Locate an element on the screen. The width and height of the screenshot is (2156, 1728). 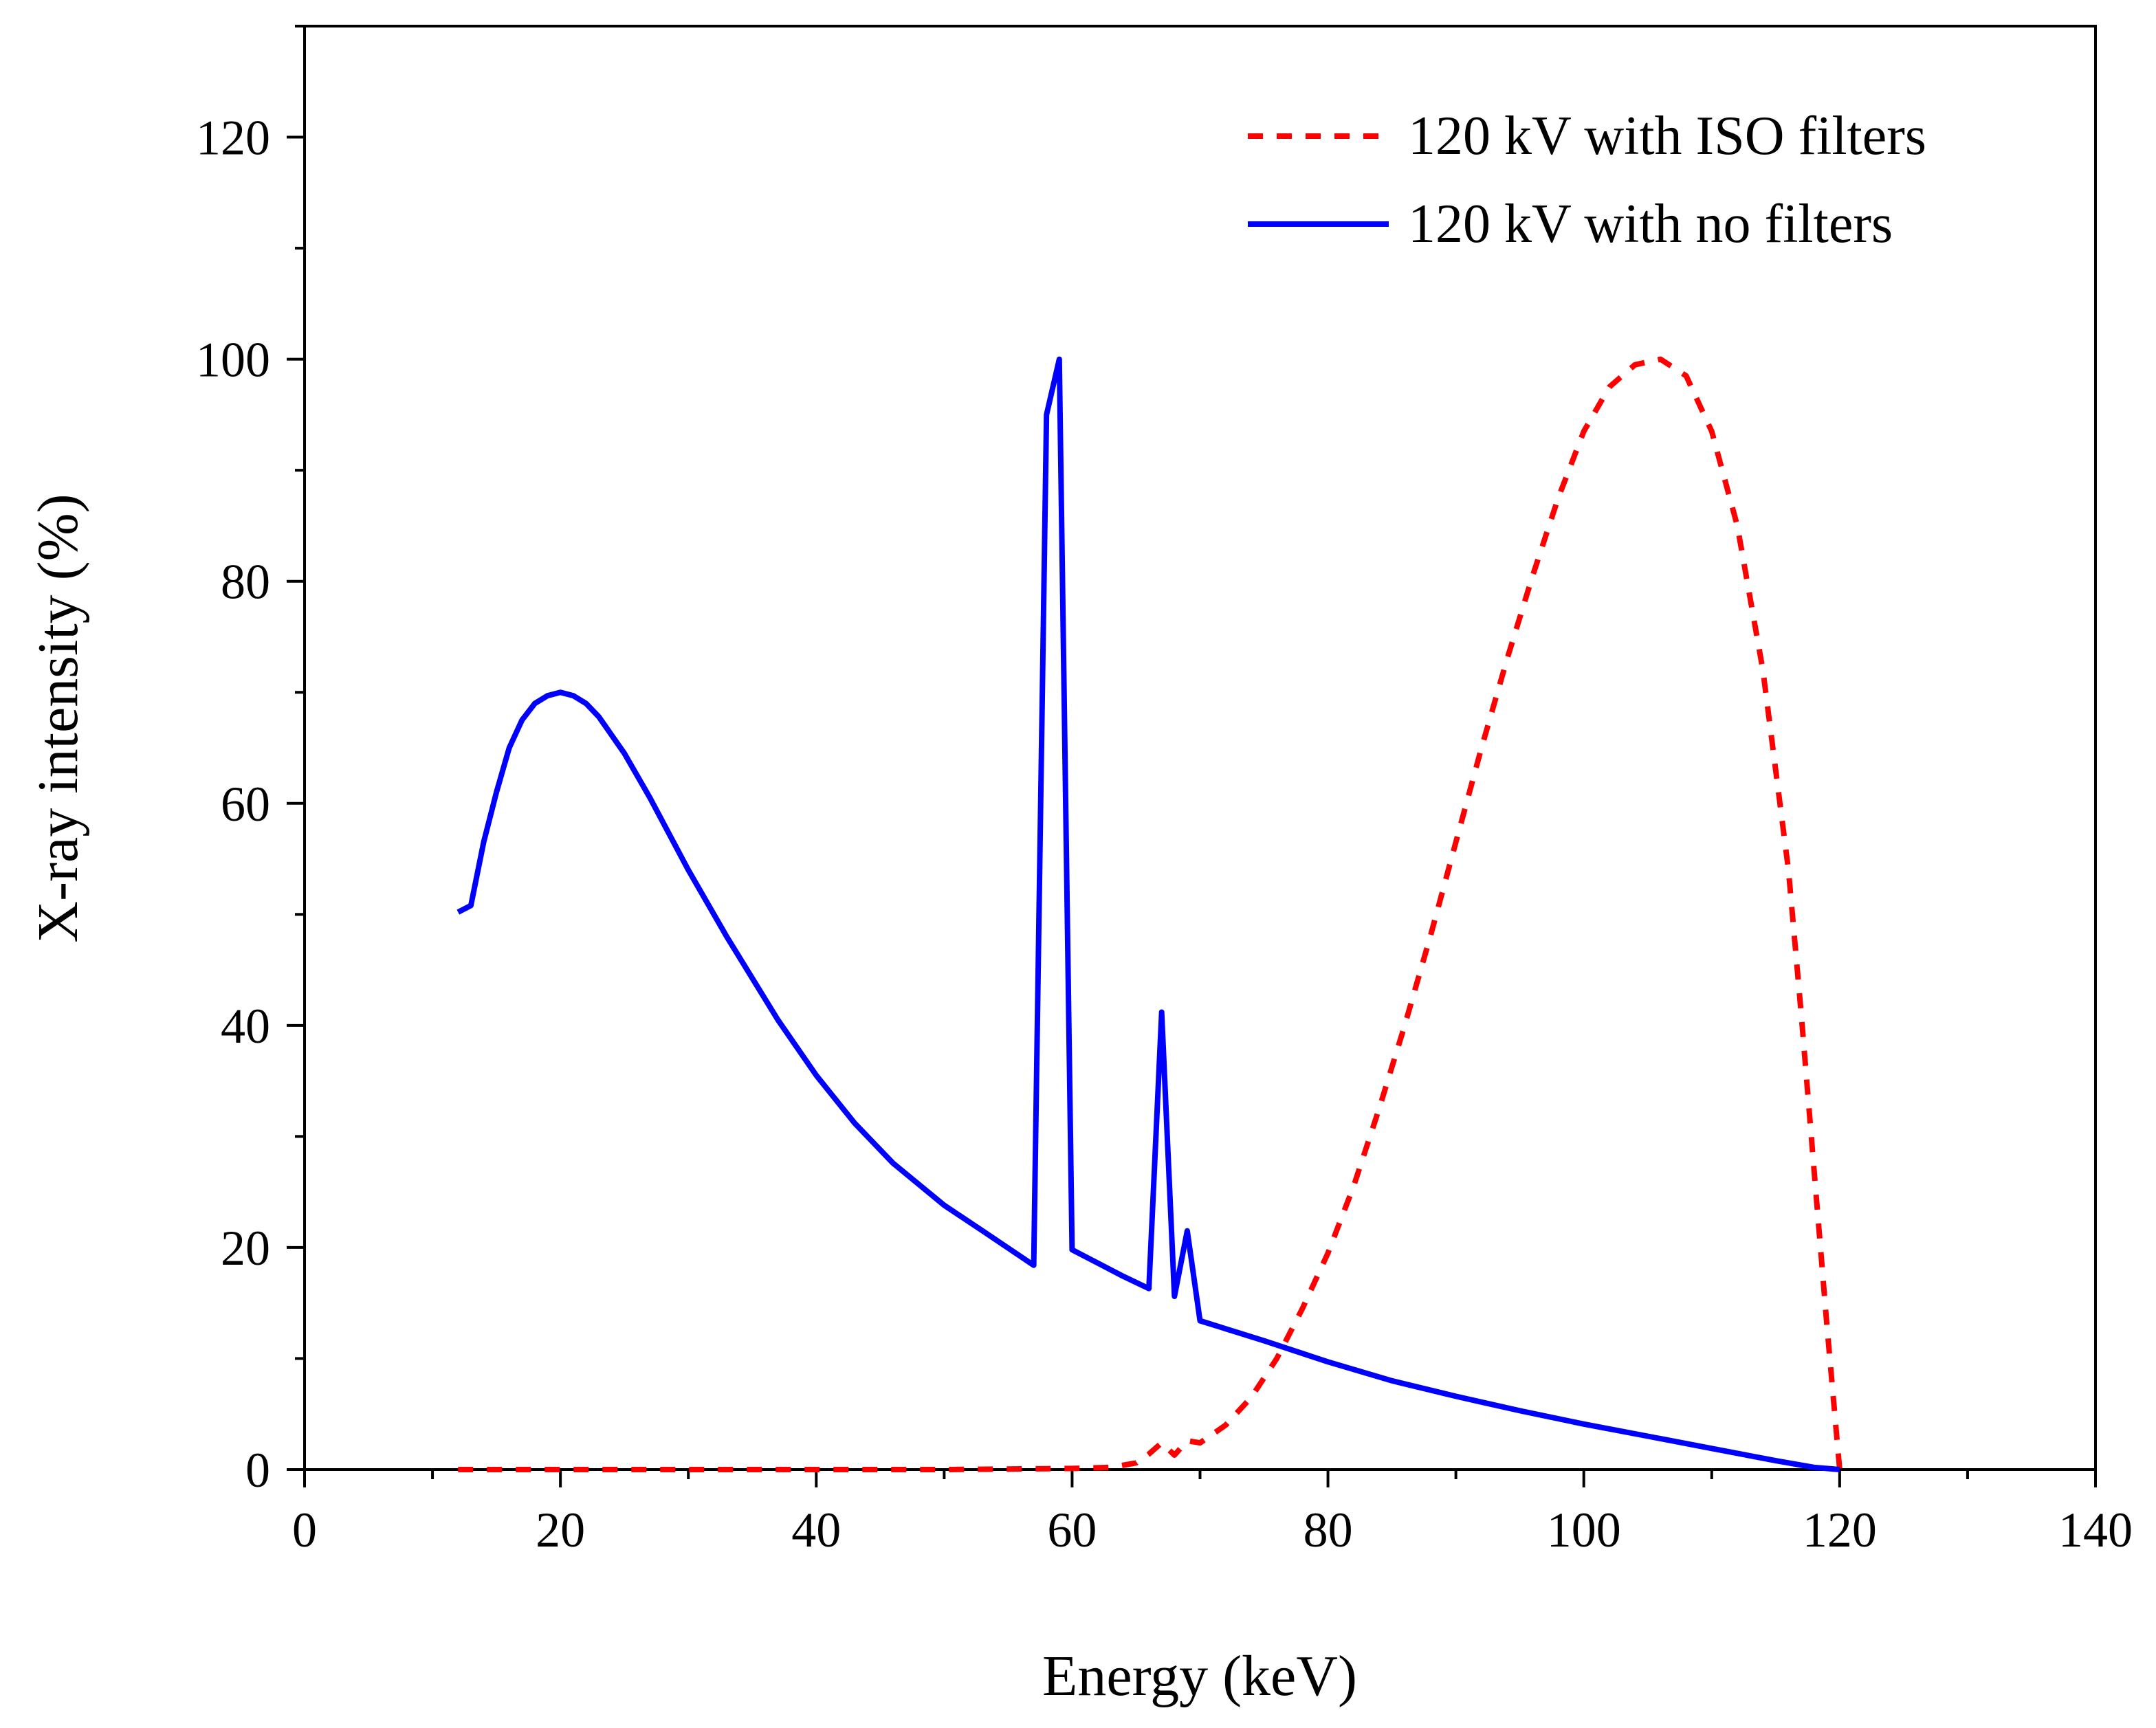
y-tick-label: 20 is located at coordinates (246, 1248).